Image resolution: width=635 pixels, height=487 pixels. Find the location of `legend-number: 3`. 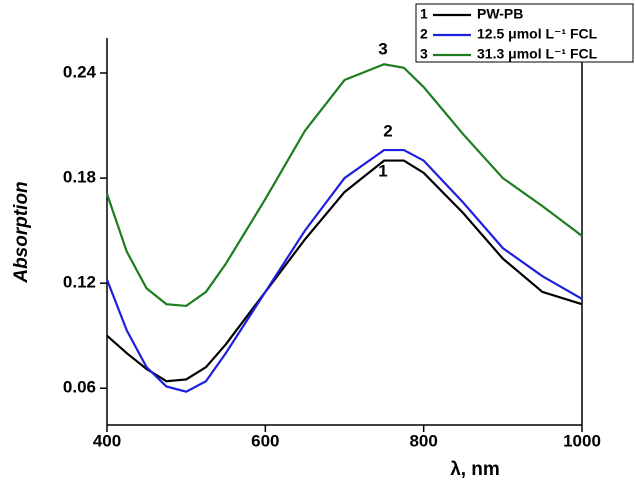

legend-number: 3 is located at coordinates (424, 54).